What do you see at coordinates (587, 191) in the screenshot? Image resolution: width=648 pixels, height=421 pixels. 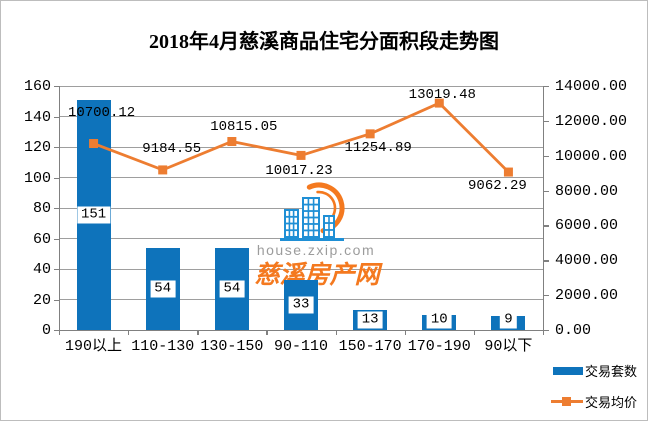 I see `right-axis-tick-label: 8000.00` at bounding box center [587, 191].